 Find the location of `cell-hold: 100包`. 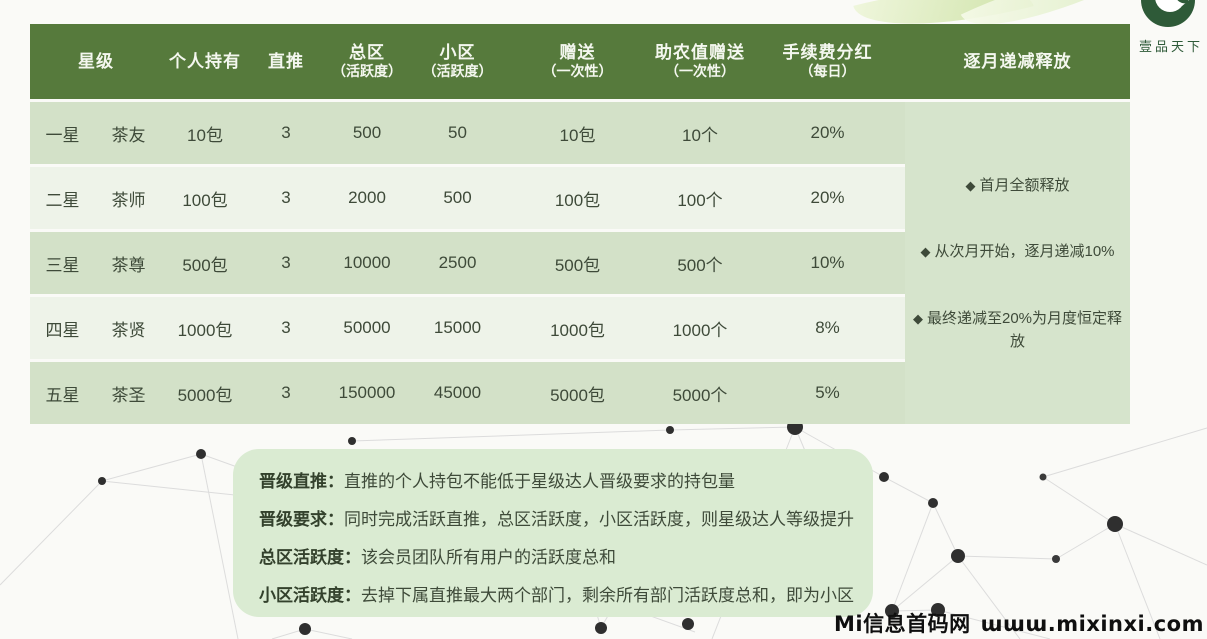

cell-hold: 100包 is located at coordinates (205, 200).